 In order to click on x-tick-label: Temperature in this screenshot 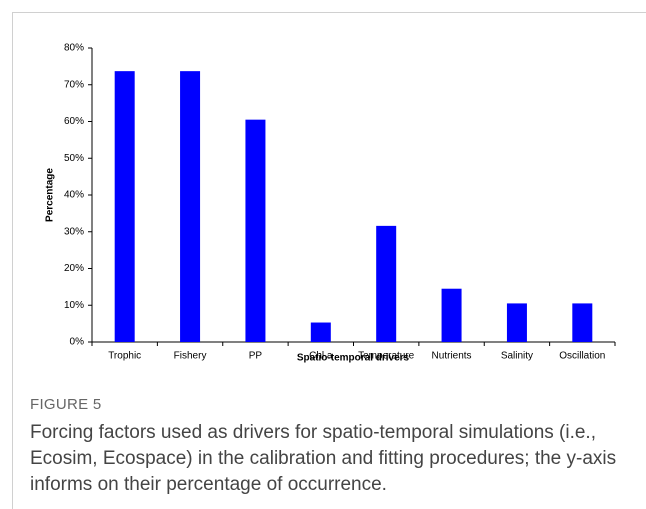, I will do `click(386, 356)`.